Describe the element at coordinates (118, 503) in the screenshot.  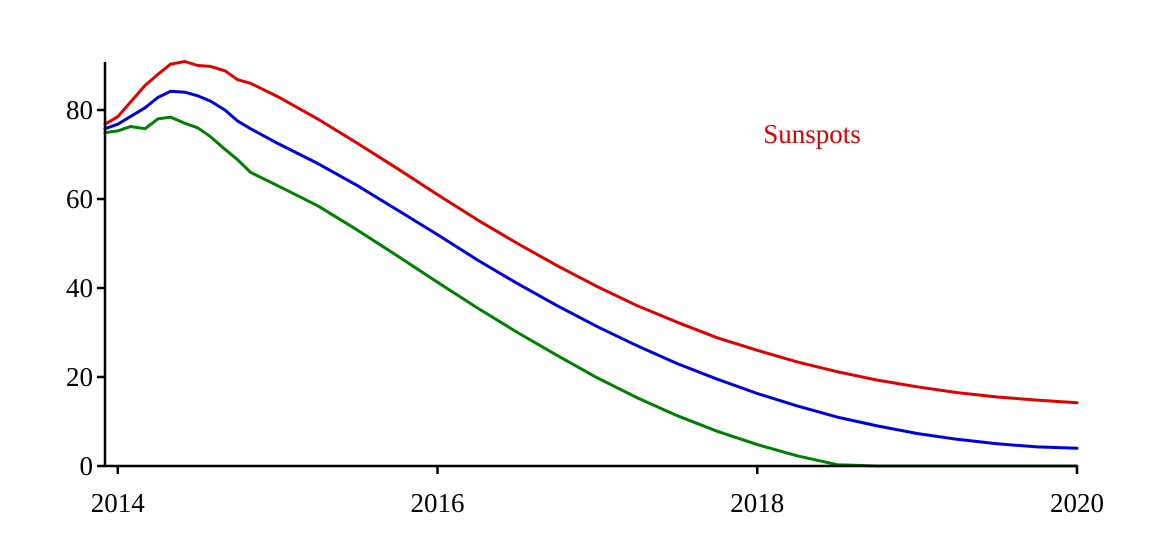
I see `x-tick-label-2014: 2014` at that location.